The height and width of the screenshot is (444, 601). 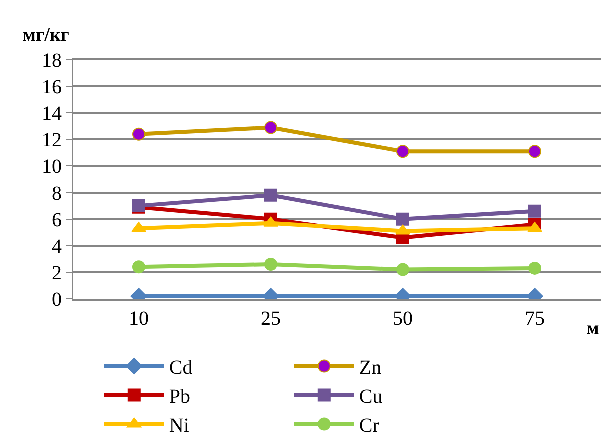 I want to click on y-tick-label: 18, so click(x=52, y=61).